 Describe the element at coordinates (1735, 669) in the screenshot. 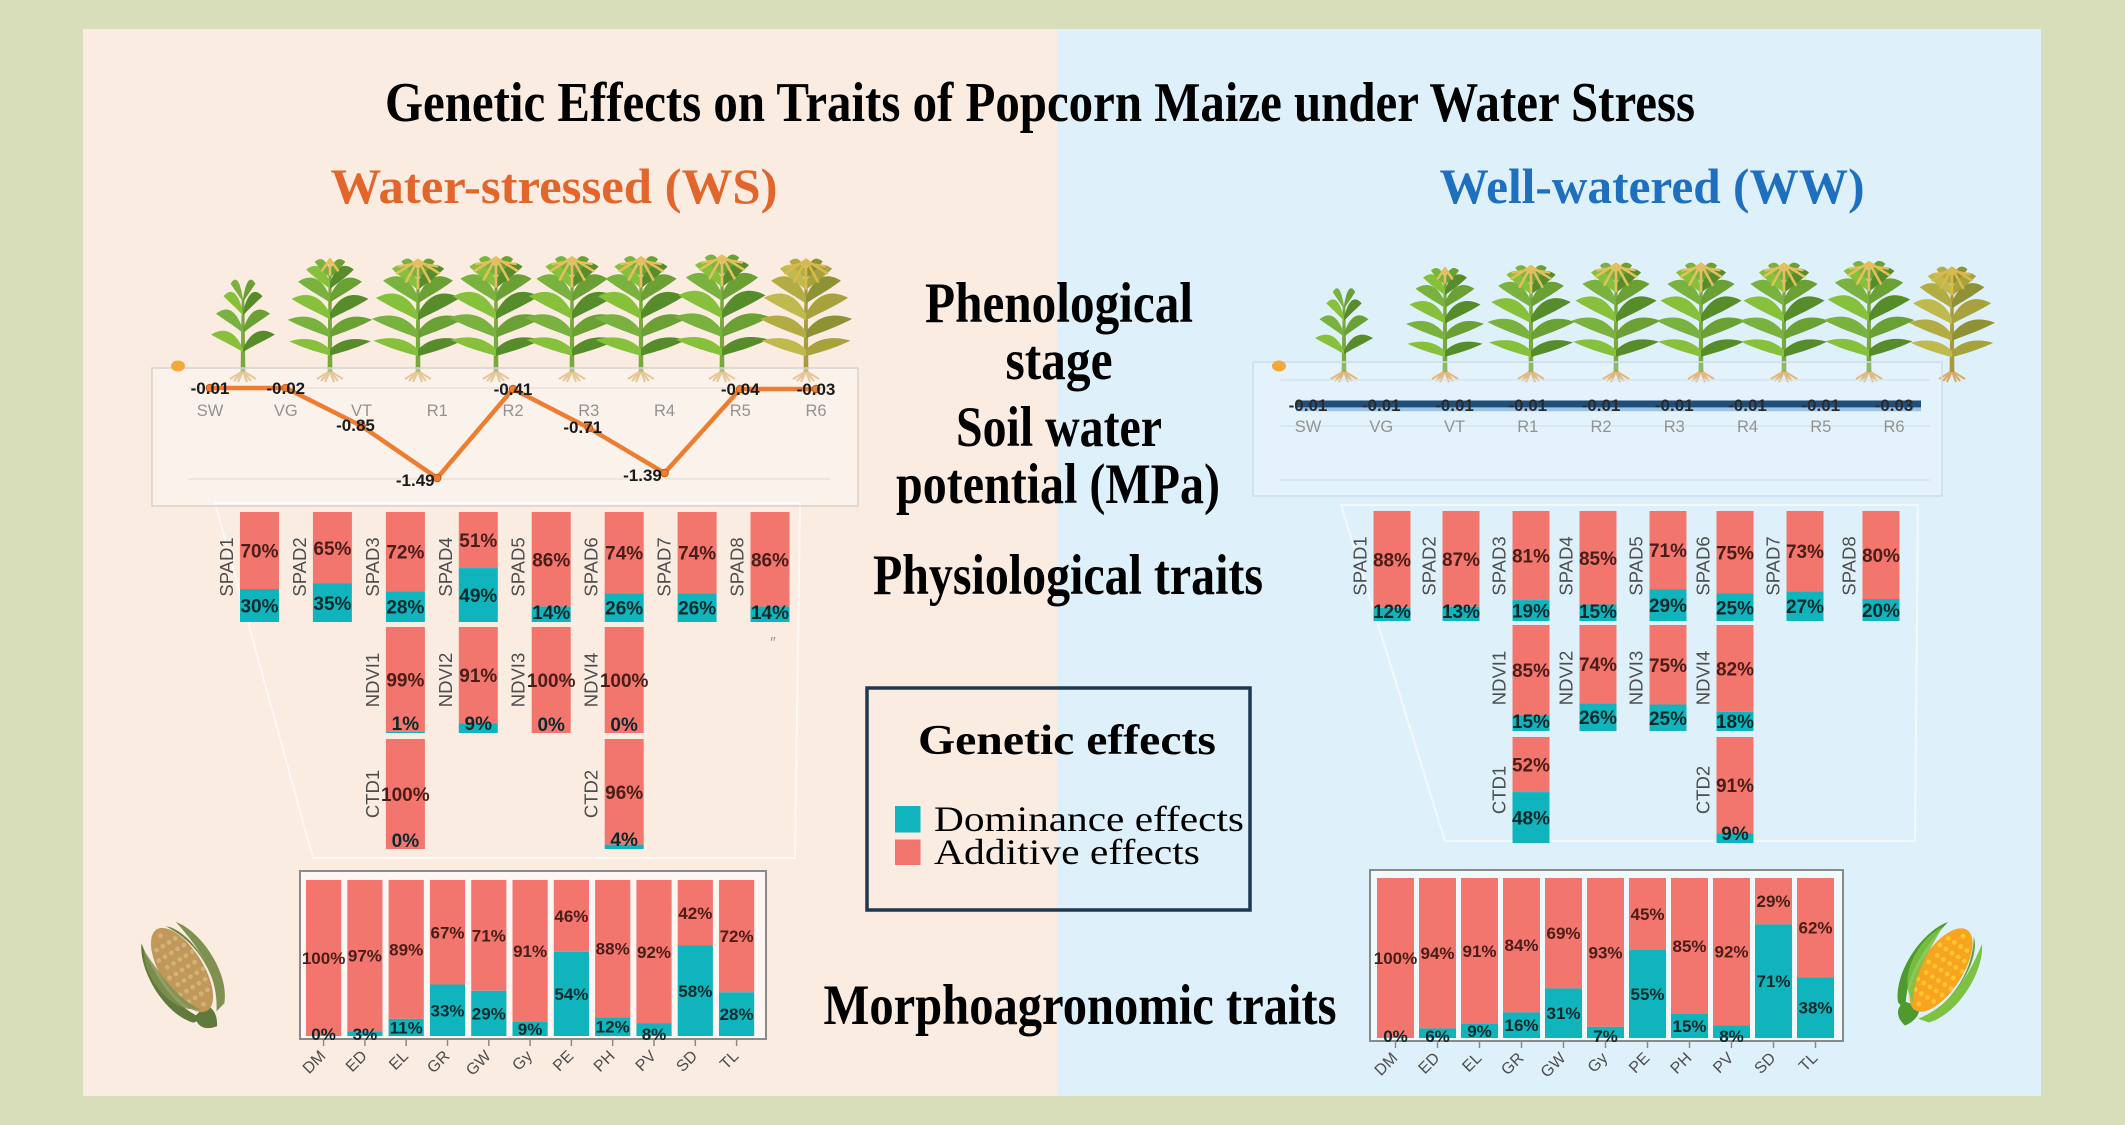

I see `svg-text: 82%` at that location.